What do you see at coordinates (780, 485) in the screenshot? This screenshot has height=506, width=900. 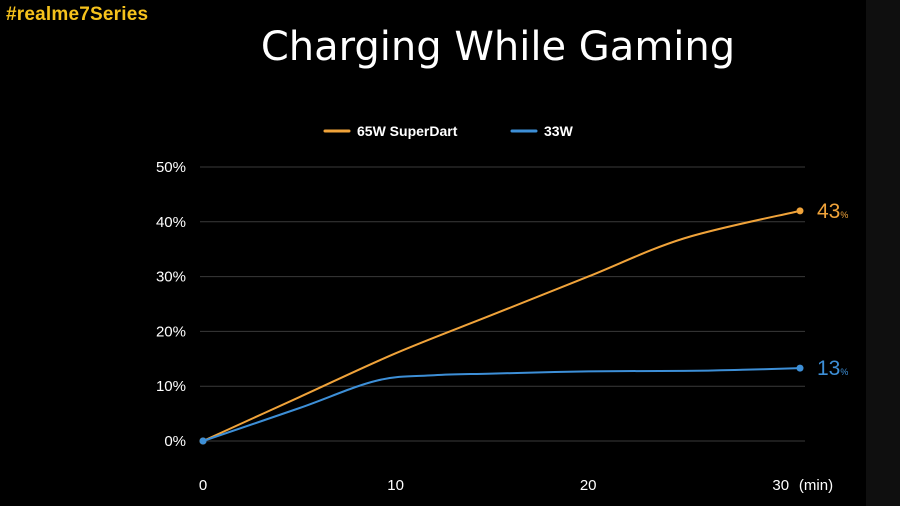 I see `x-tick-label: 30` at bounding box center [780, 485].